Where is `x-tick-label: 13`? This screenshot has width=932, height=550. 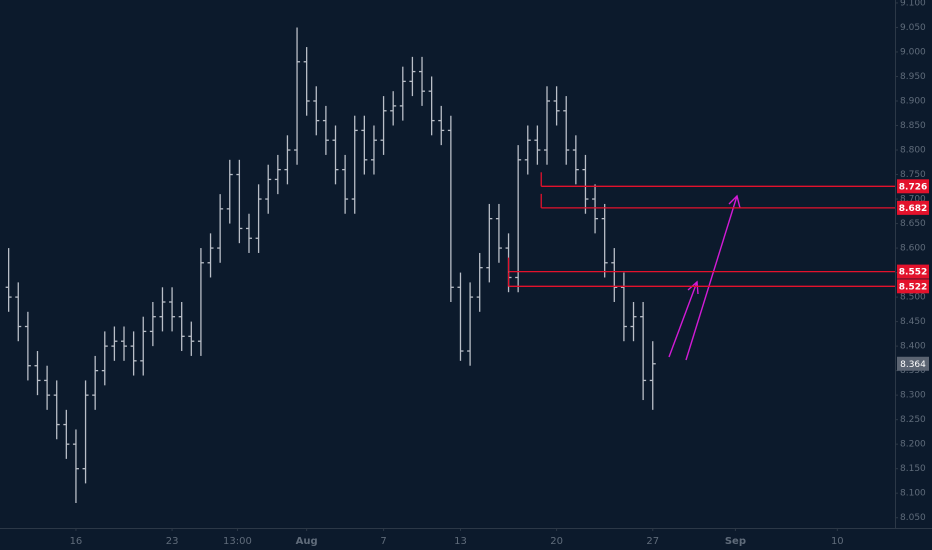 x-tick-label: 13 is located at coordinates (460, 541).